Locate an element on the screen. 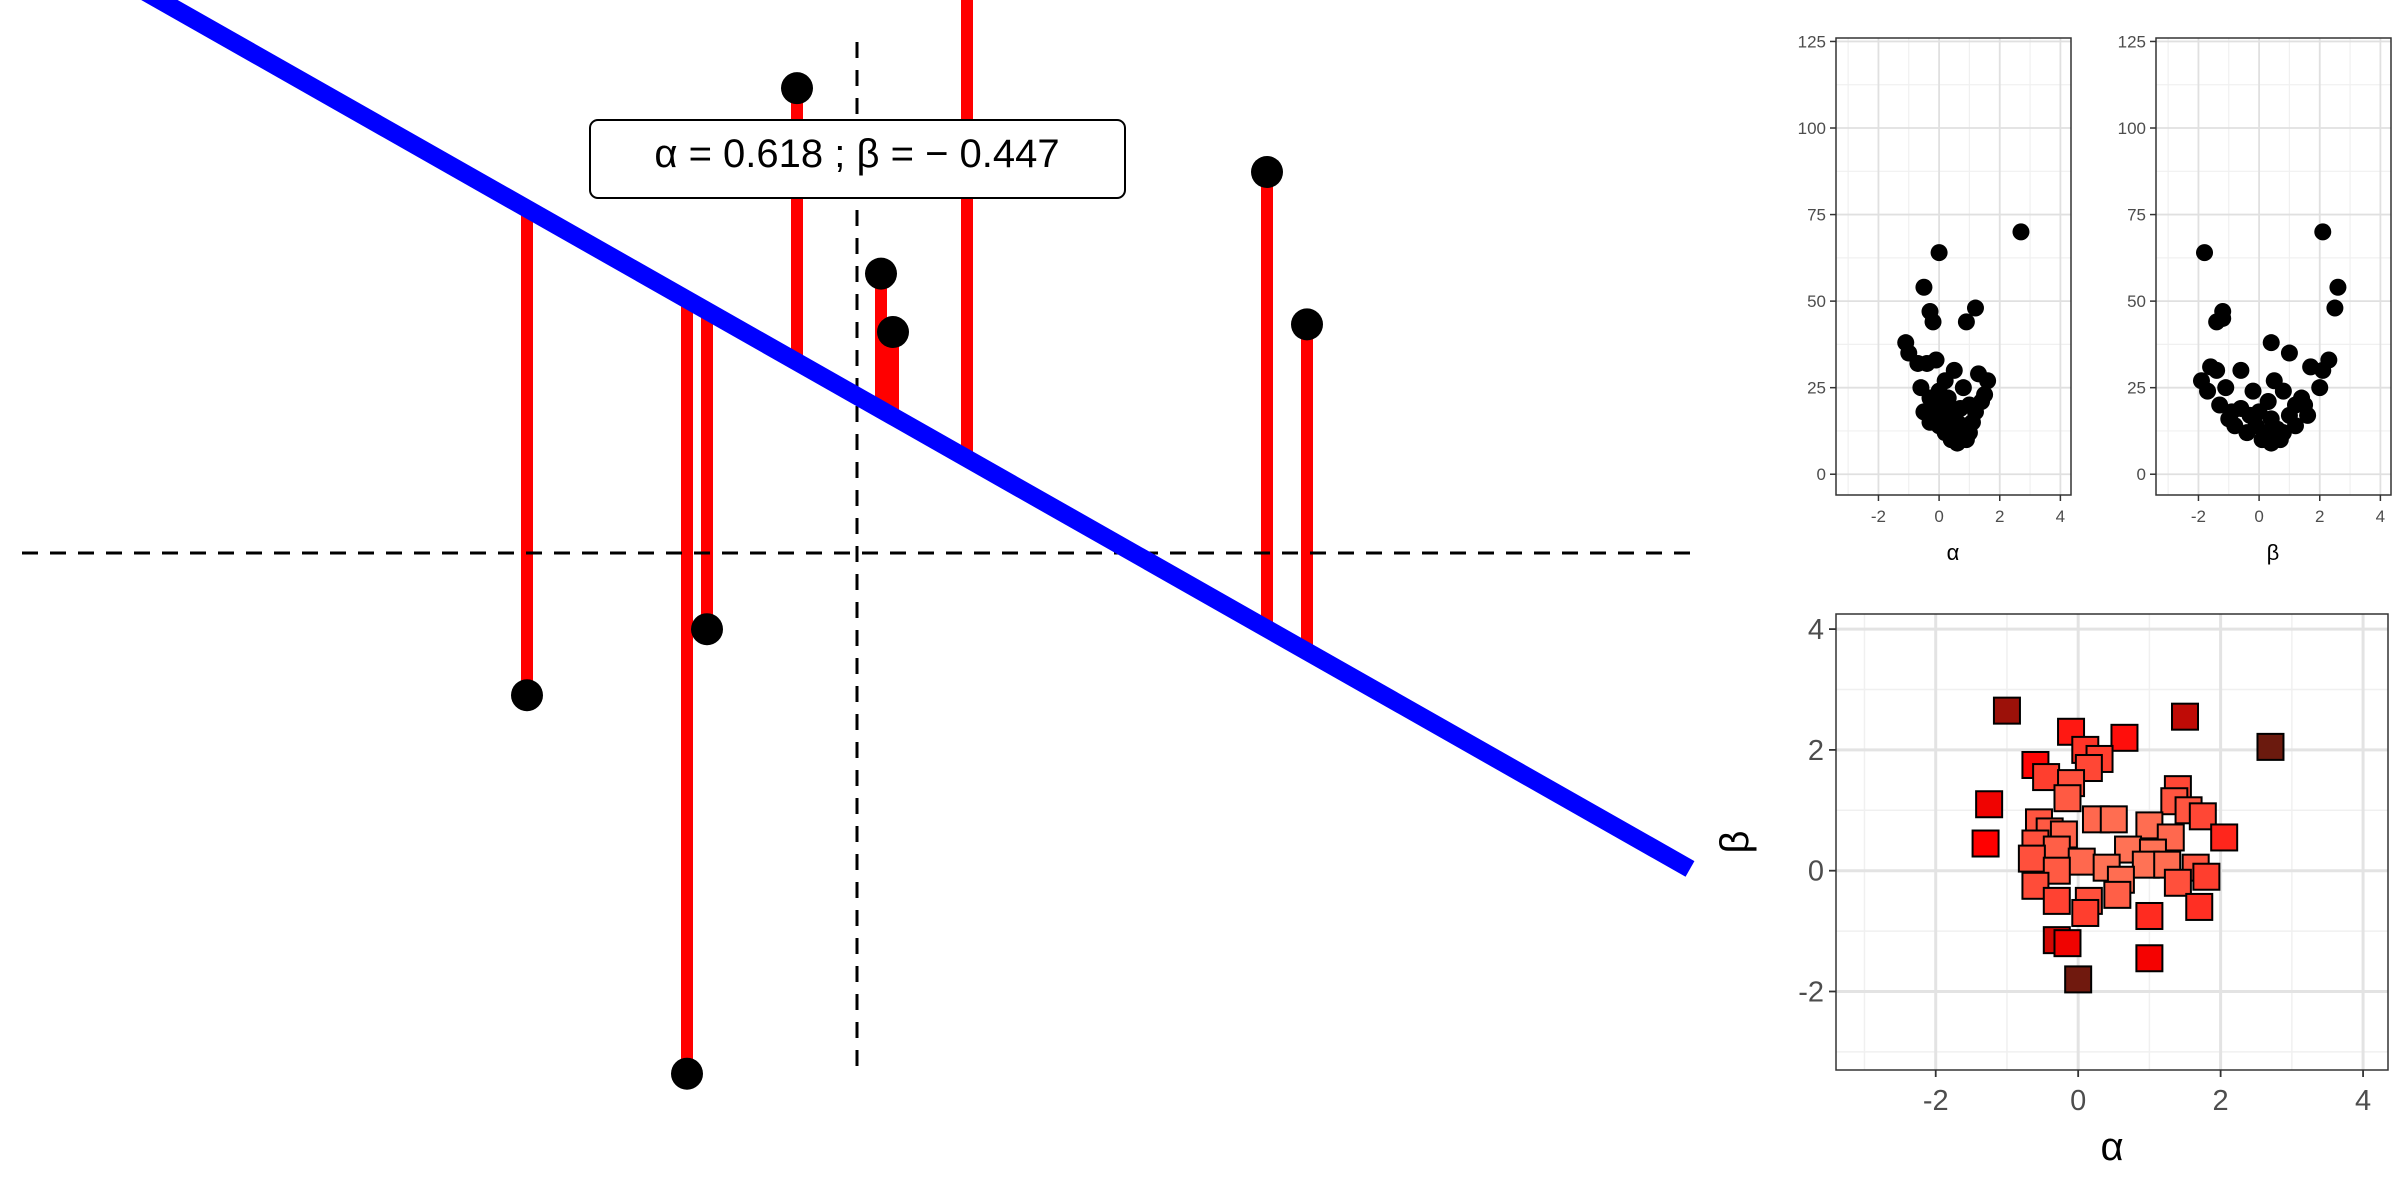 The width and height of the screenshot is (2400, 1200). loss-vs-beta-panel: 0 25 50 75 100 125 -2 0 2 4 β is located at coordinates (2255, 298).